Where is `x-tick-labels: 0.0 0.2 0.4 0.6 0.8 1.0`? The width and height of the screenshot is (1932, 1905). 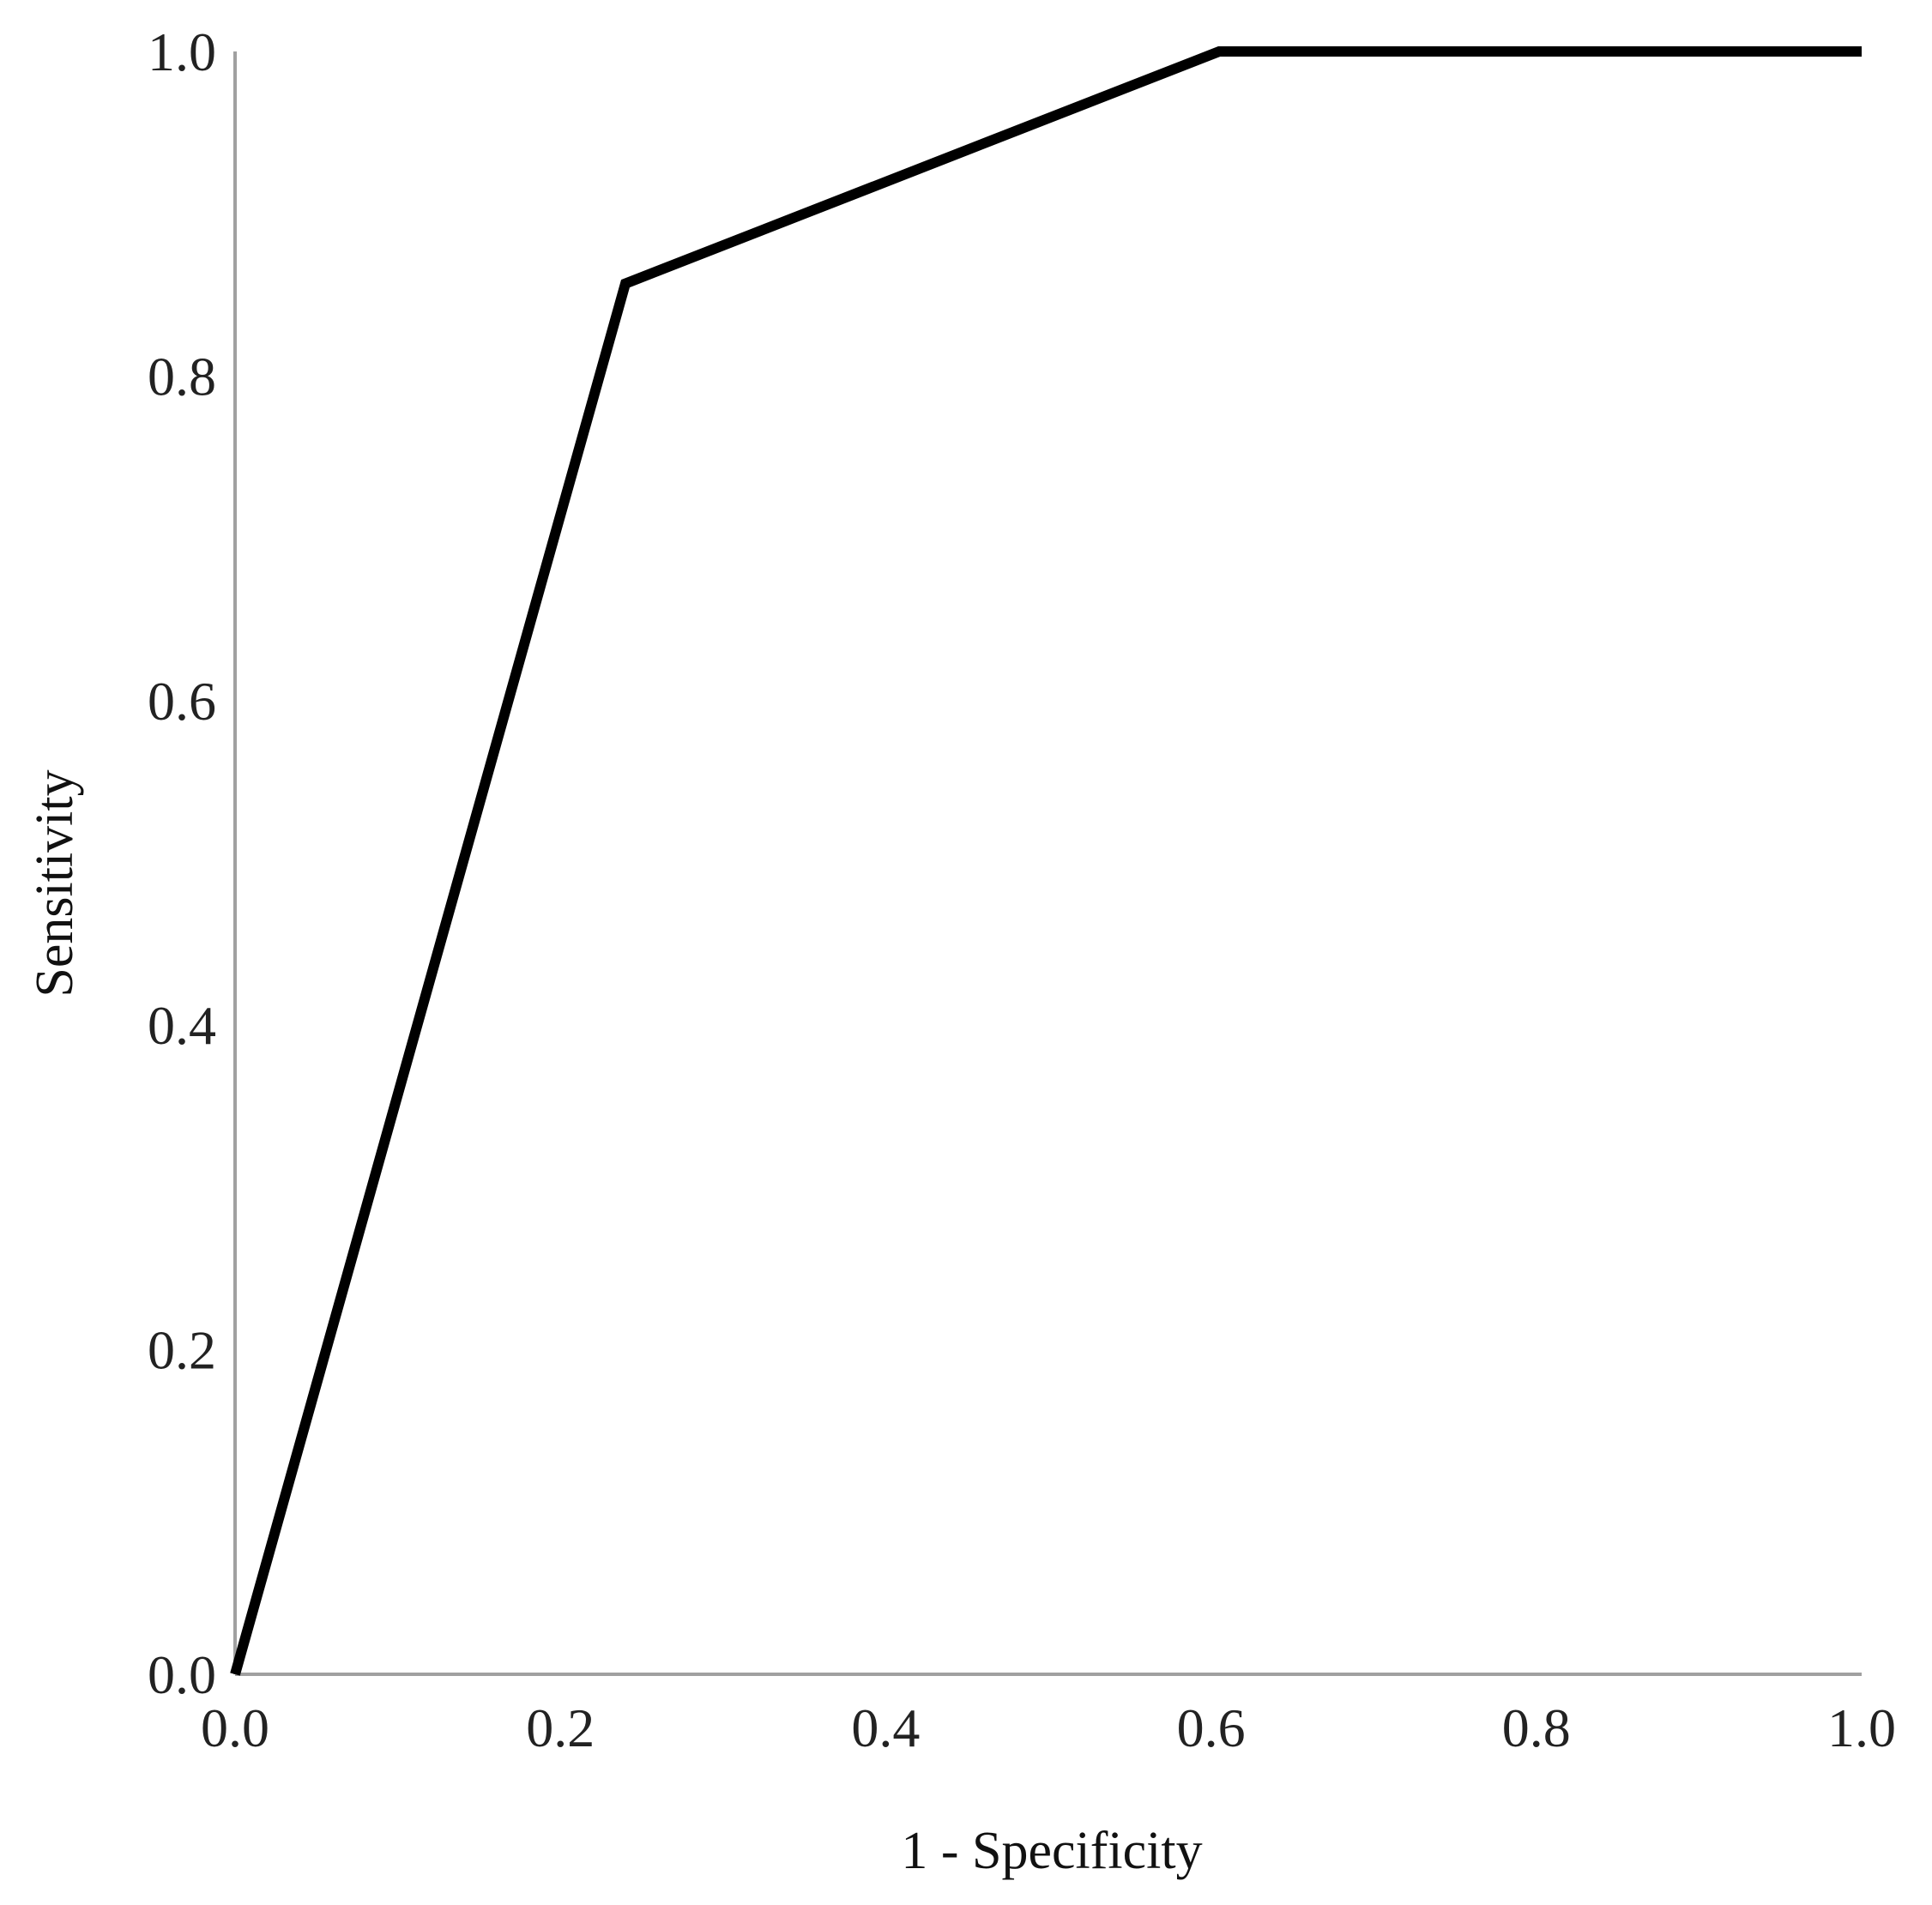
x-tick-labels: 0.0 0.2 0.4 0.6 0.8 1.0 is located at coordinates (1048, 1727).